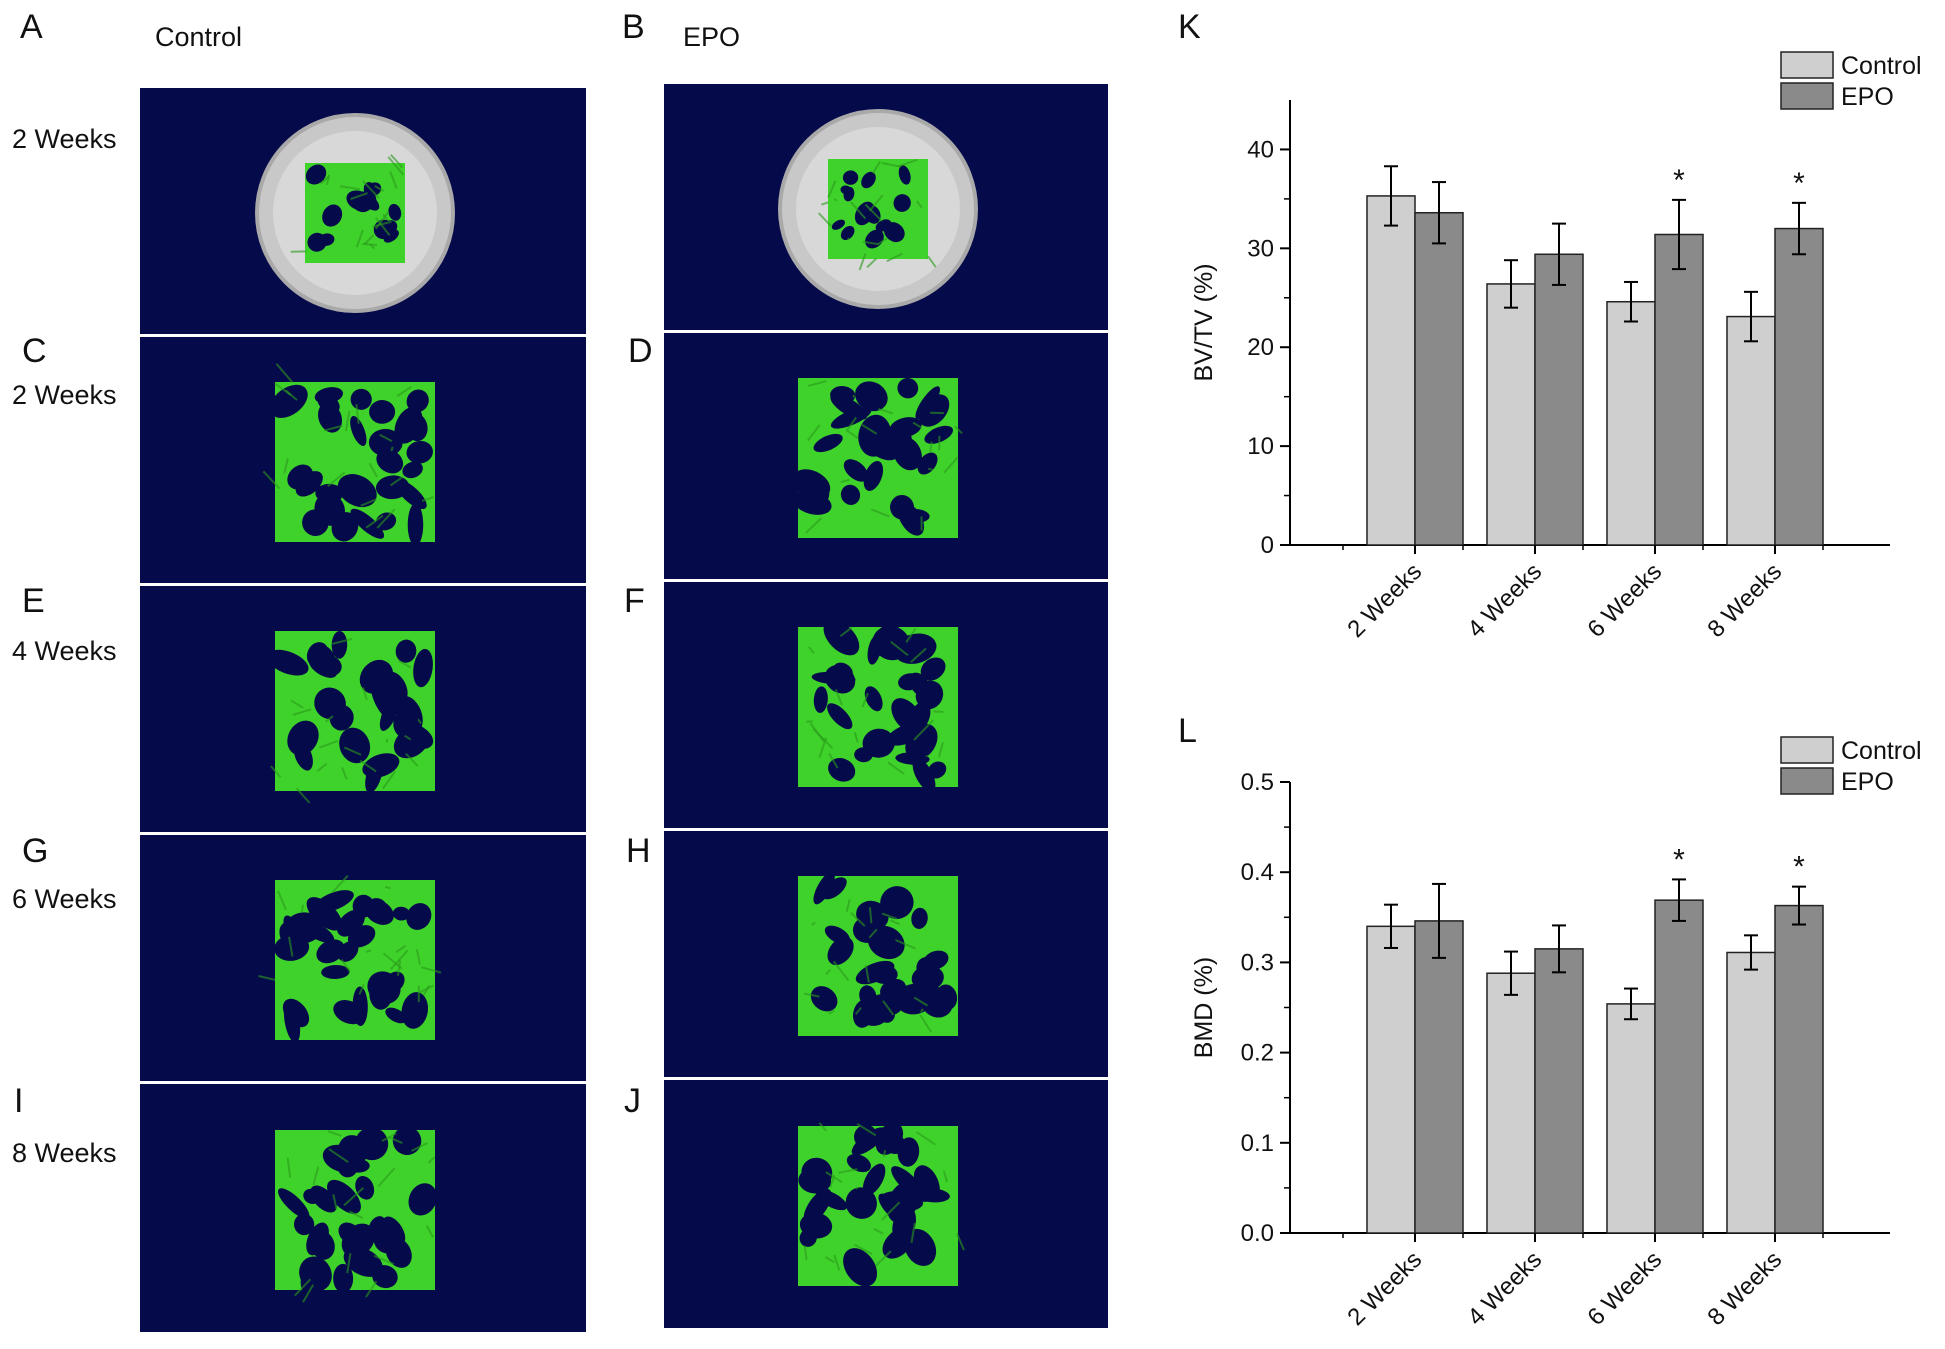 This screenshot has height=1349, width=1945. What do you see at coordinates (1624, 1288) in the screenshot?
I see `bmd-x-tick-label: 6 Weeks` at bounding box center [1624, 1288].